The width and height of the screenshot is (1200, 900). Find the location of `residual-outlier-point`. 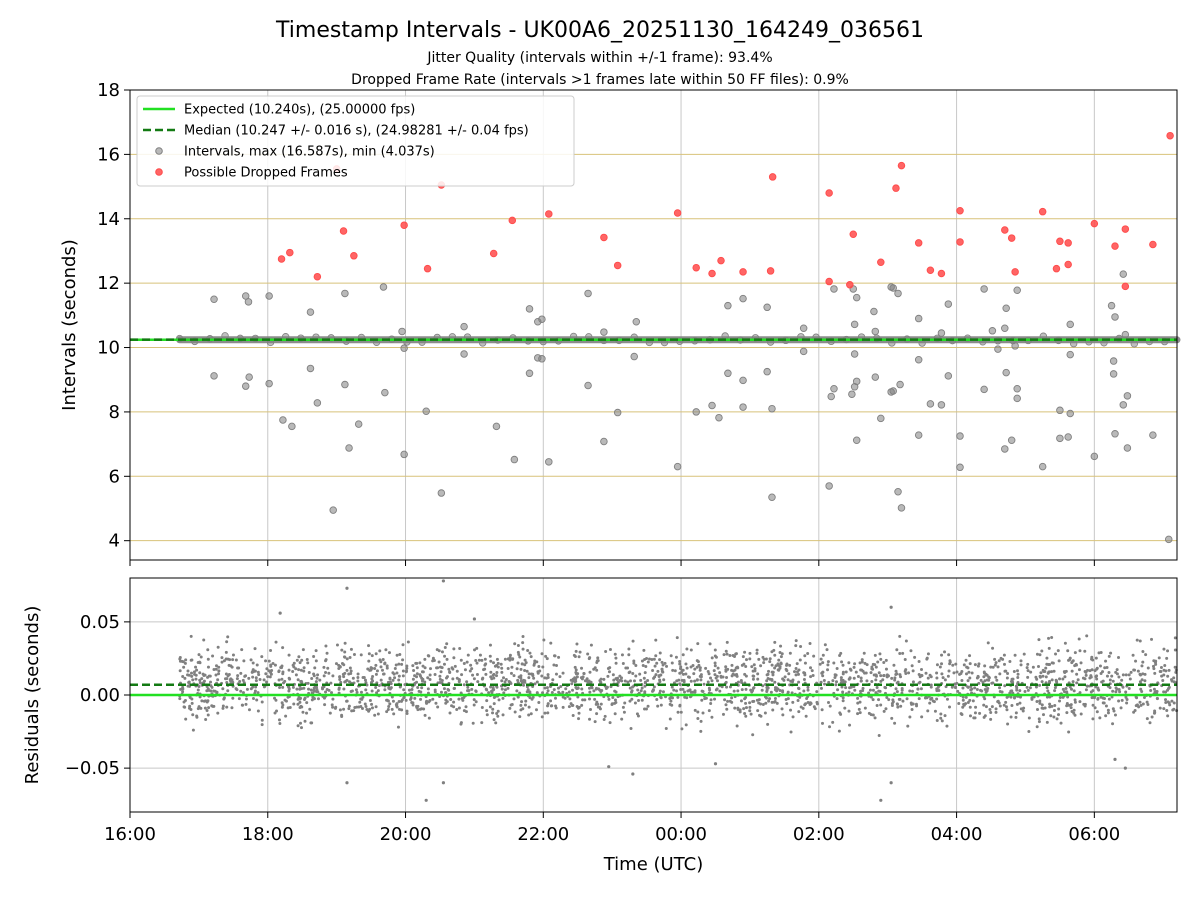

residual-outlier-point is located at coordinates (474, 619).